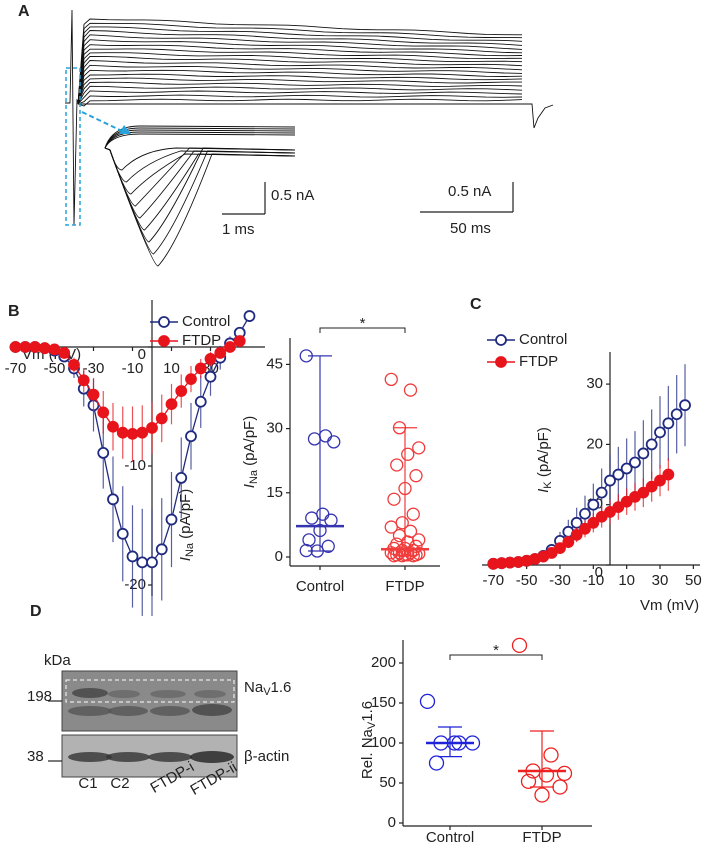 Image resolution: width=710 pixels, height=849 pixels. What do you see at coordinates (594, 383) in the screenshot?
I see `y-tick-label: 30` at bounding box center [594, 383].